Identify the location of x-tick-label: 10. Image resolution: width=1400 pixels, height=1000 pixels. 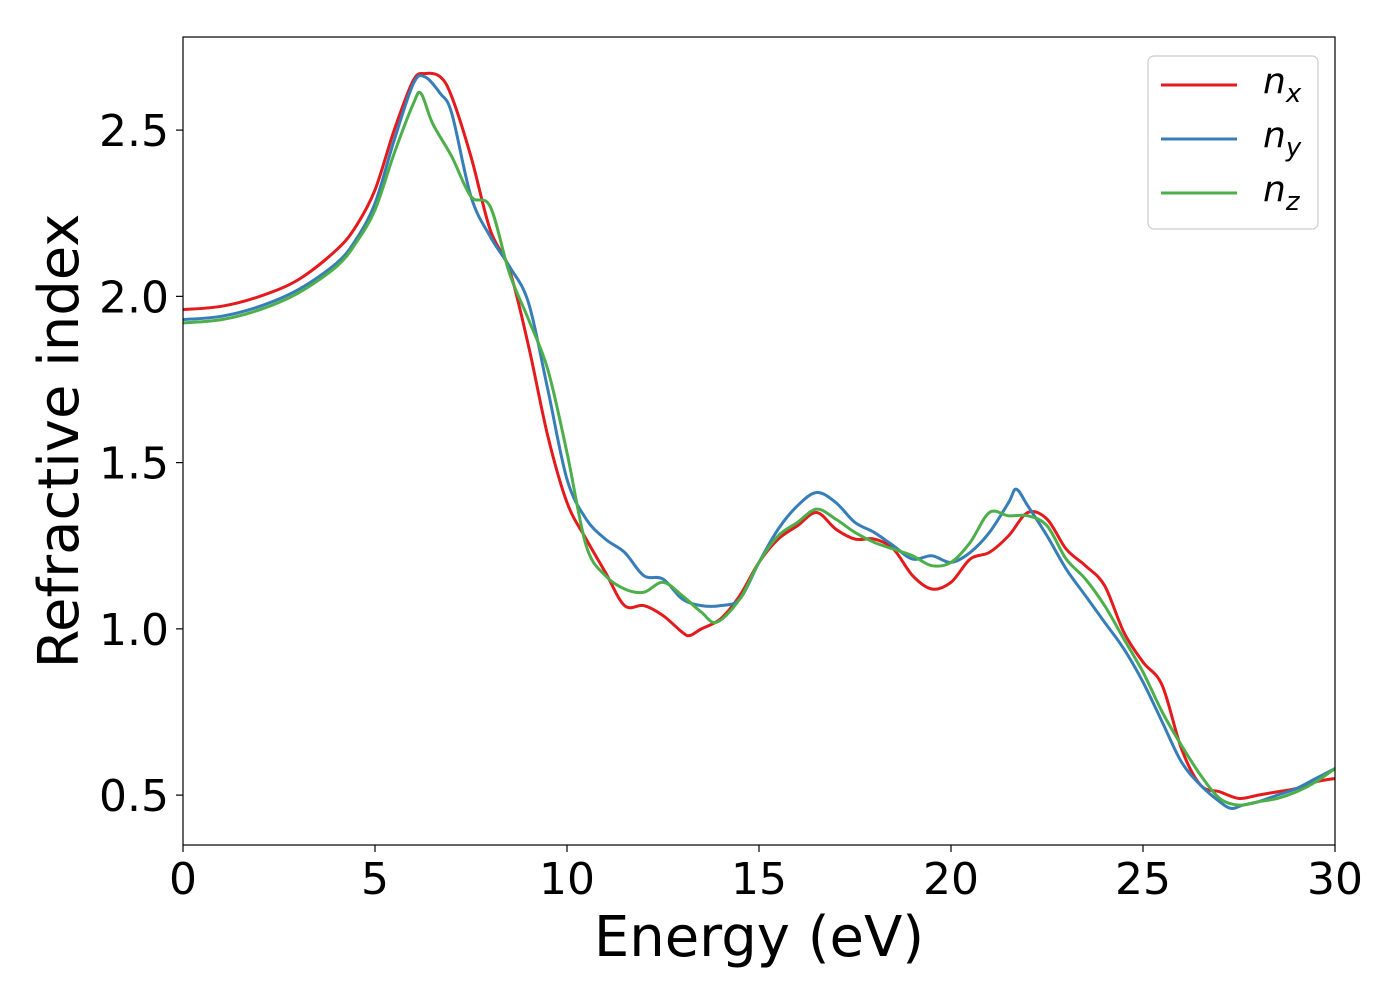
(567, 879).